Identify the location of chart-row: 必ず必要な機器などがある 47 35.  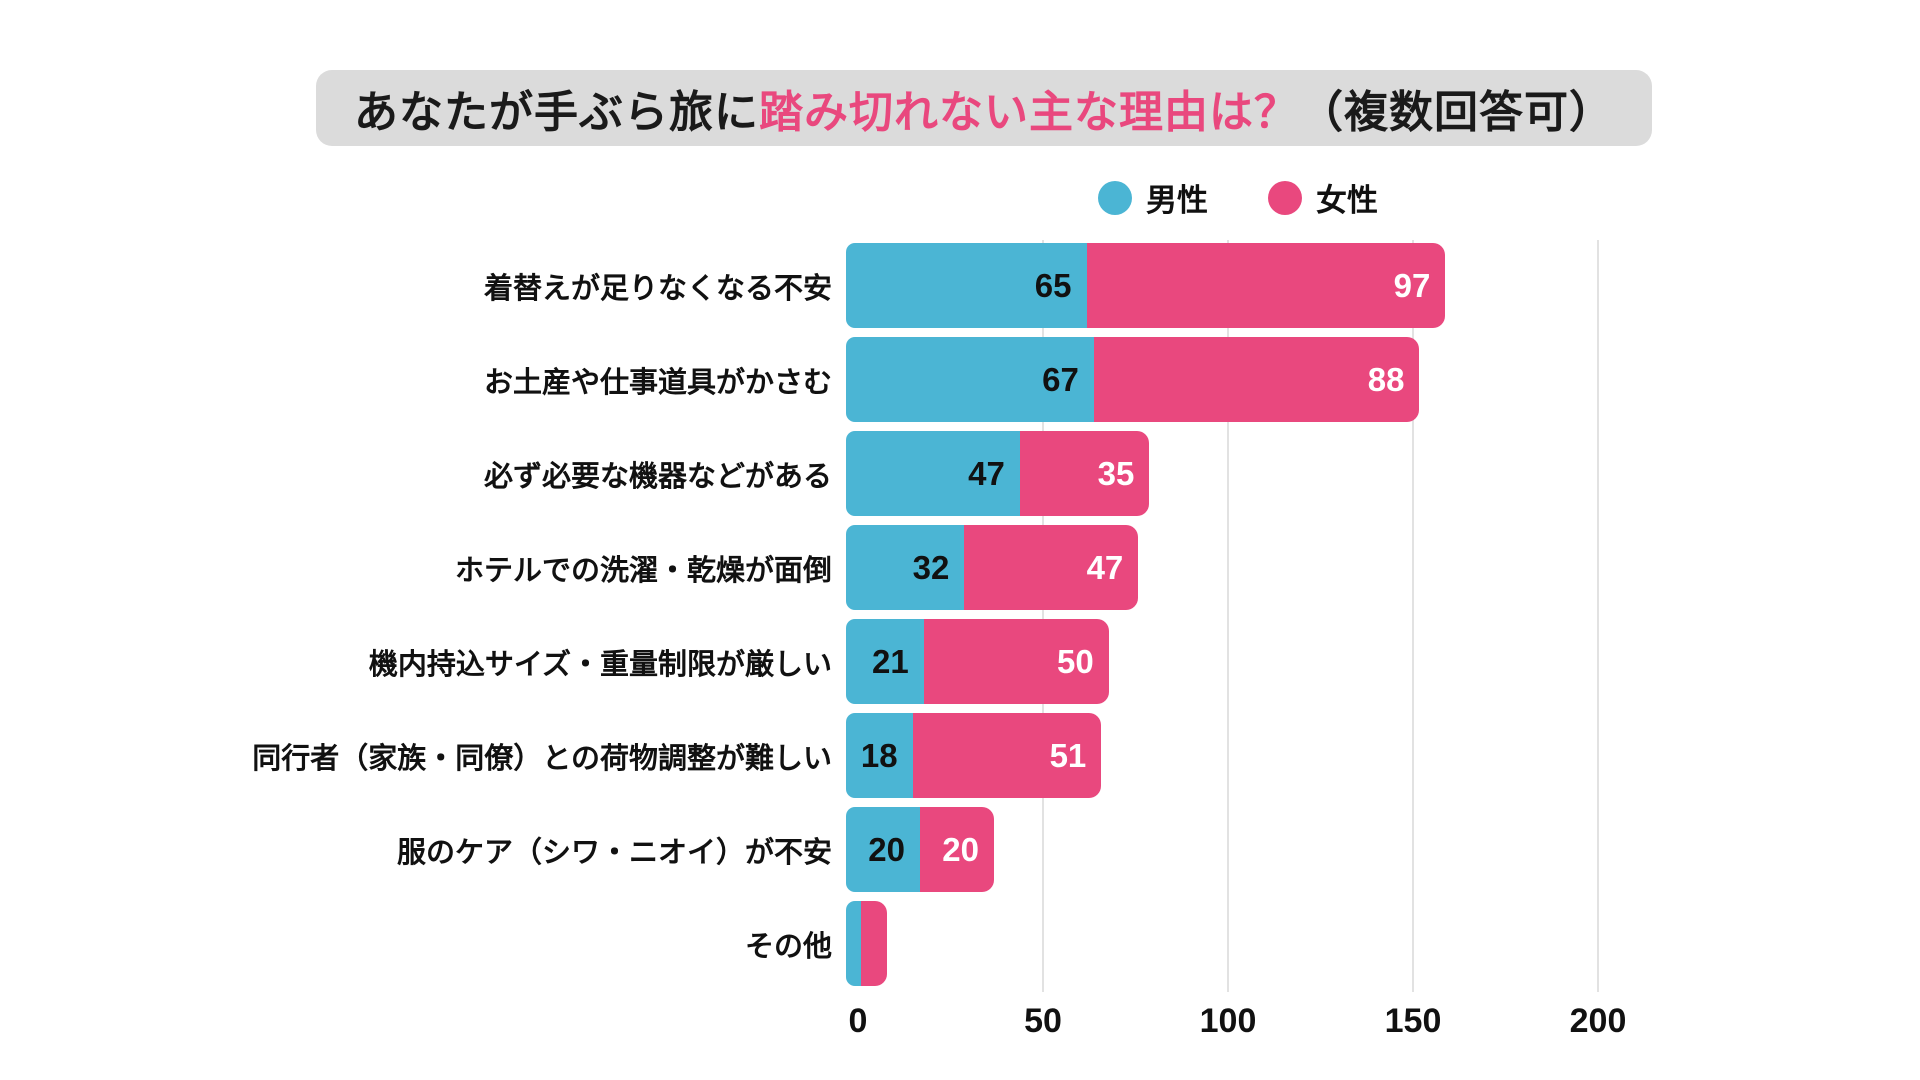
(960, 473).